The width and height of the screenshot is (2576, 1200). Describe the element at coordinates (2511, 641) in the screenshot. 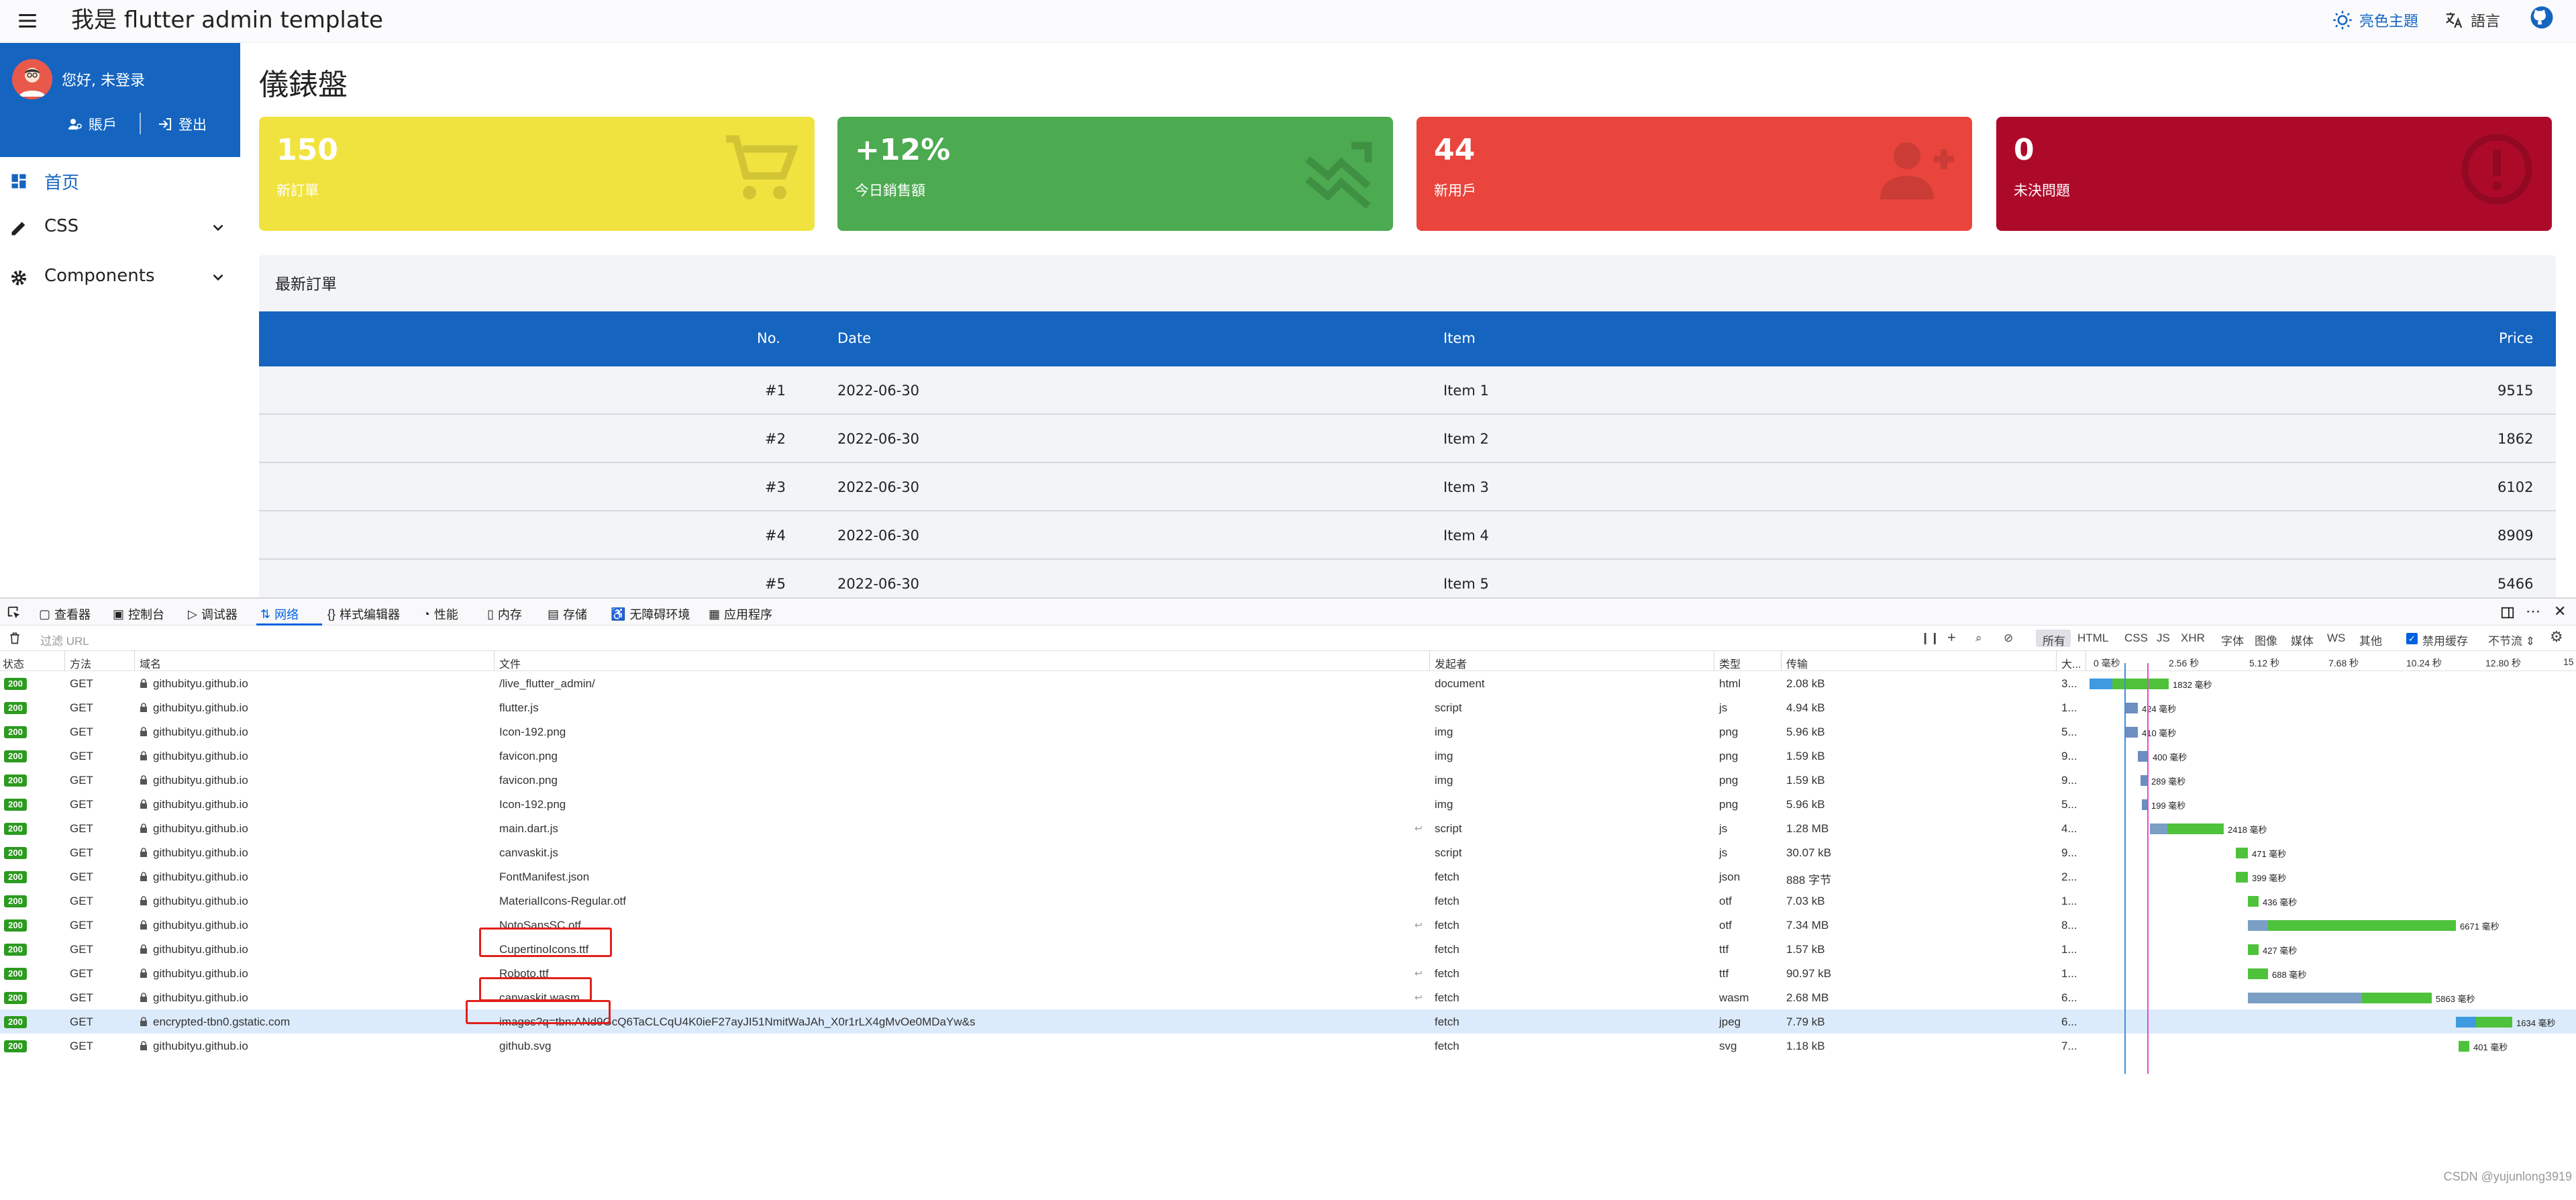

I see `throttle-select: 不节流 ⇕` at that location.